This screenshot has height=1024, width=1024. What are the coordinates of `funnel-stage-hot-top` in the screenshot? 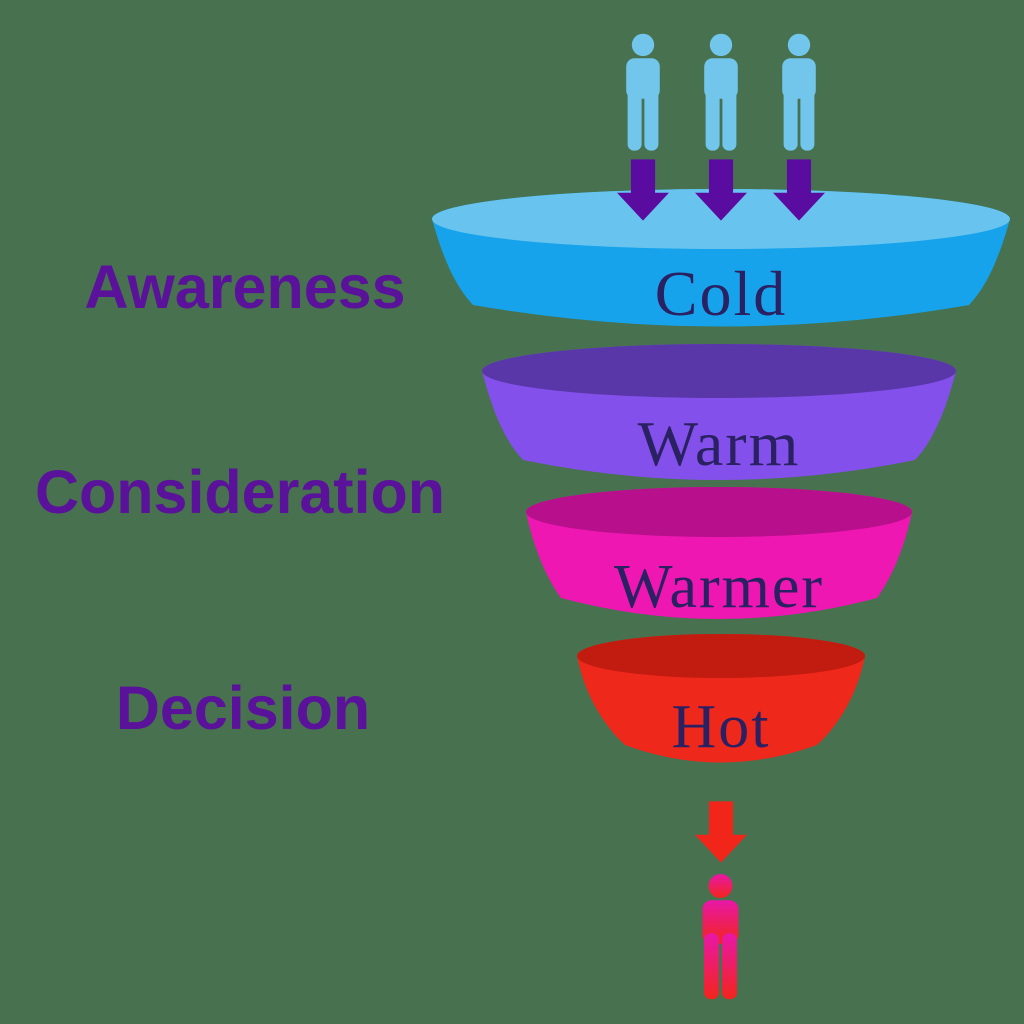 It's located at (721, 656).